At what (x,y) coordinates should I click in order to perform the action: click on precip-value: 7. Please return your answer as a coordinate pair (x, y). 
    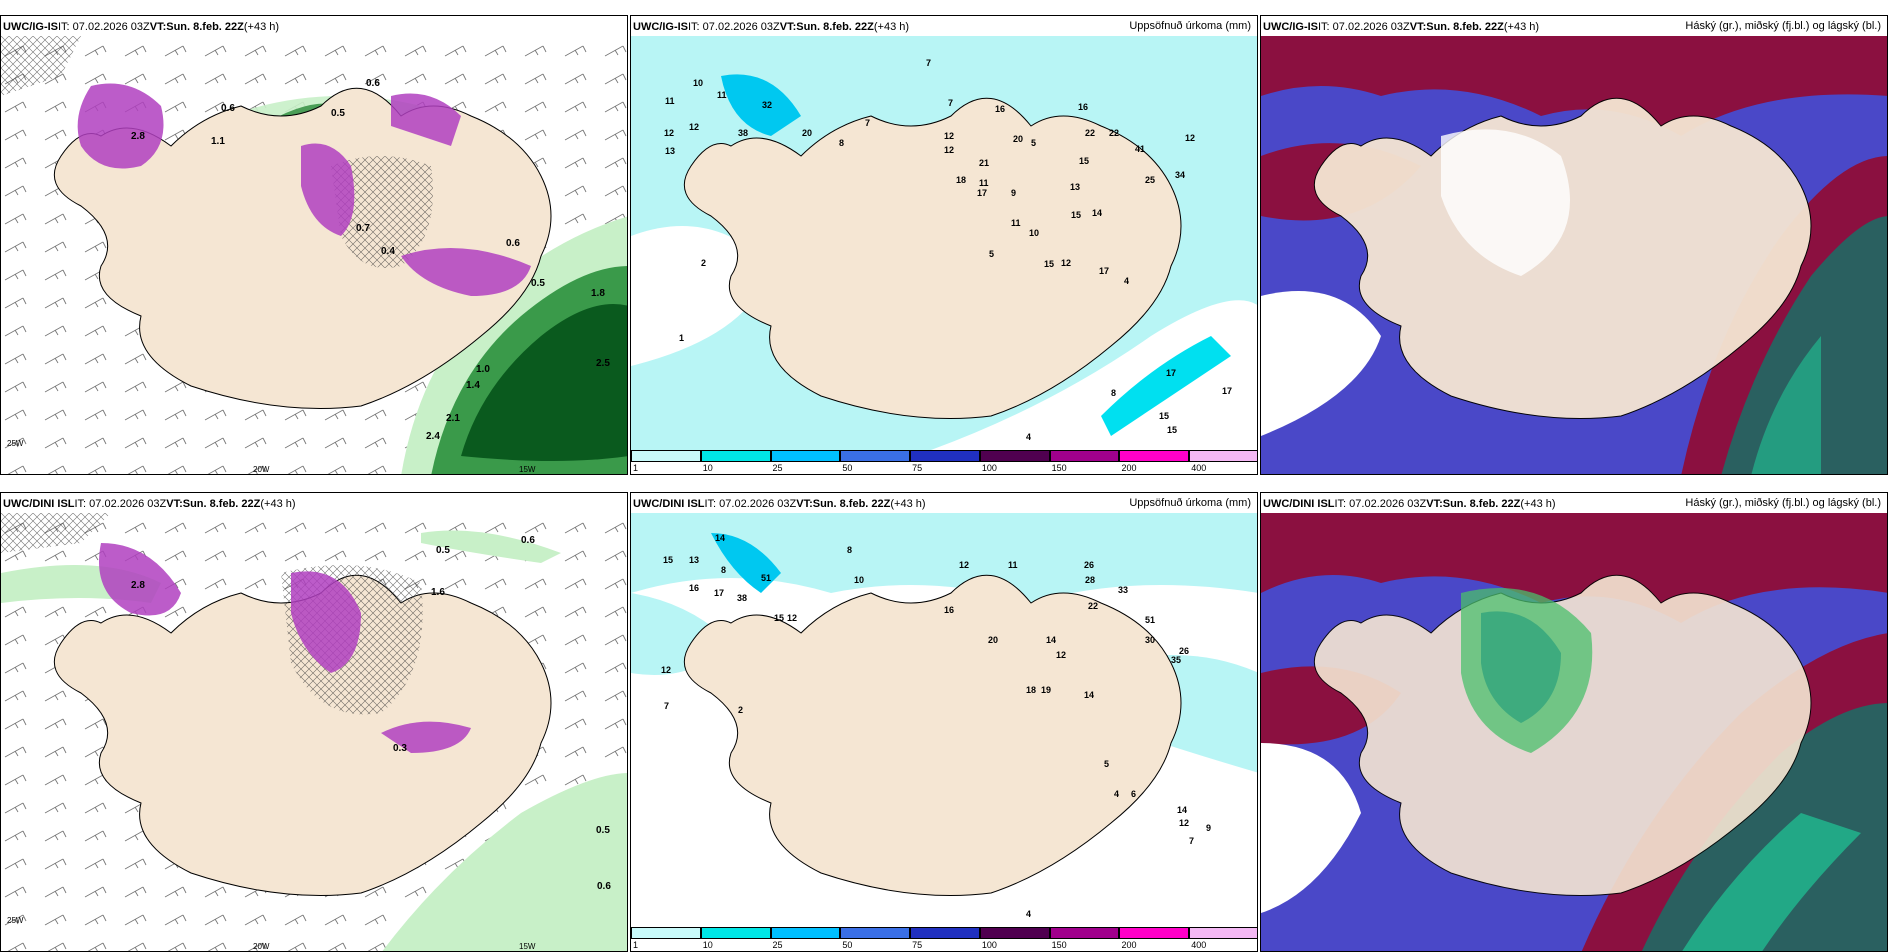
    Looking at the image, I should click on (928, 63).